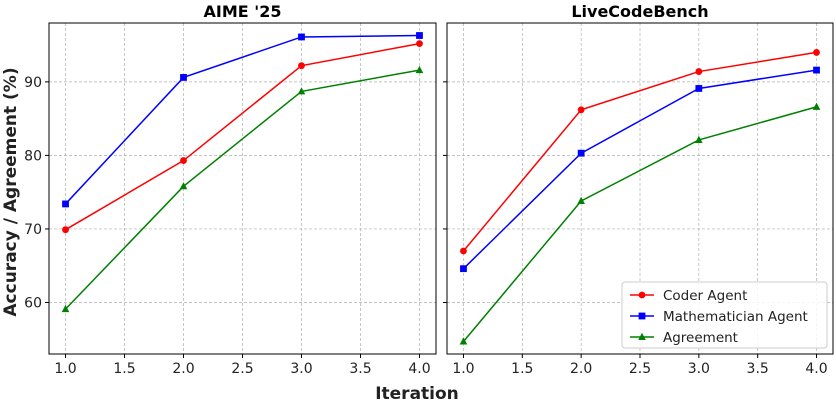  What do you see at coordinates (243, 11) in the screenshot?
I see `panel-title: AIME '25` at bounding box center [243, 11].